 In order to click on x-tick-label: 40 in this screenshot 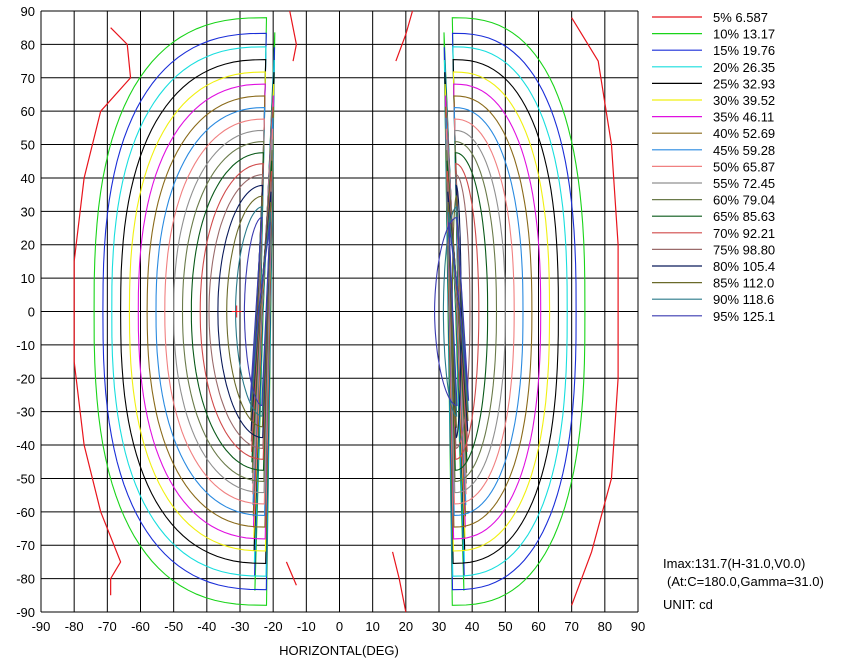, I will do `click(472, 626)`.